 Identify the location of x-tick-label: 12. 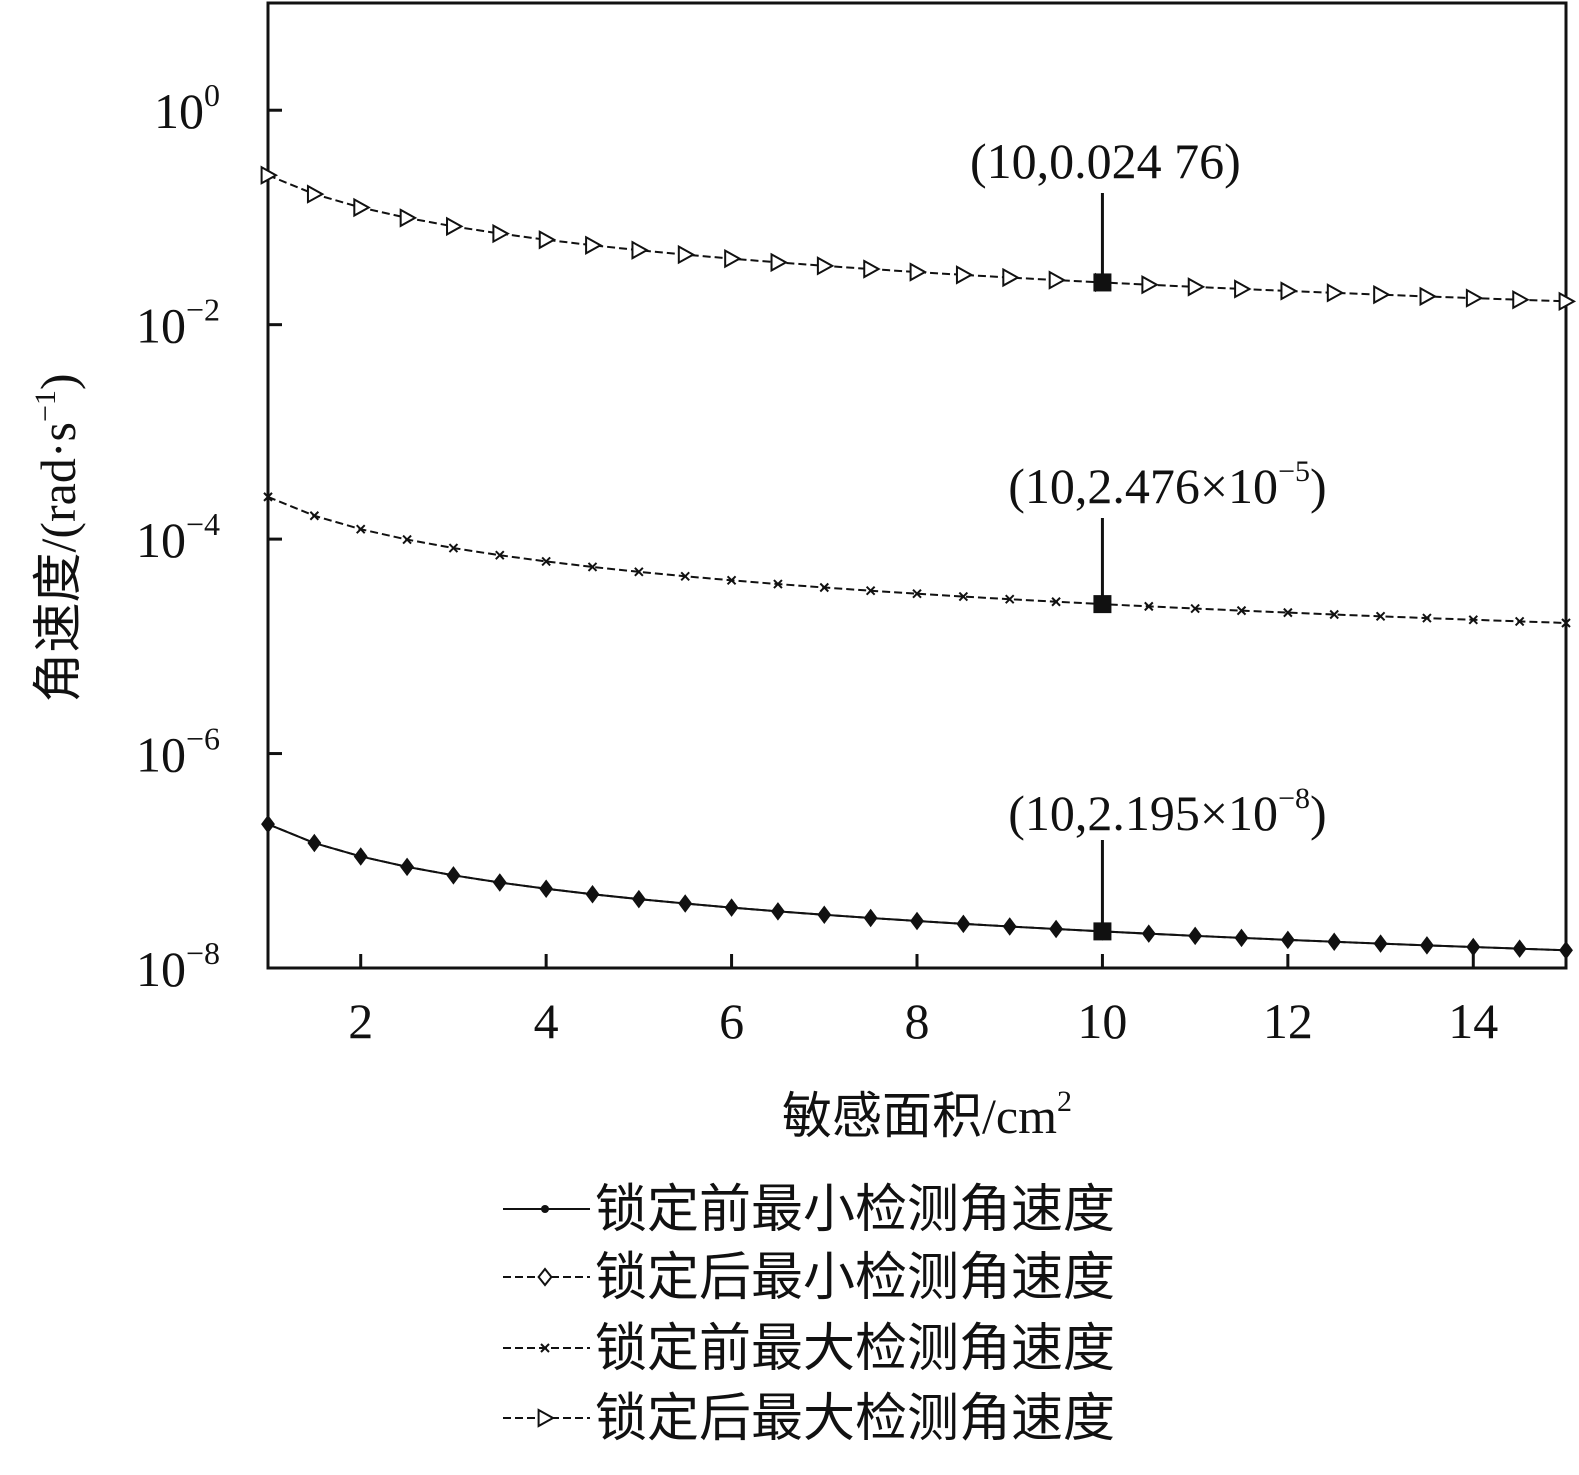
(1288, 1021).